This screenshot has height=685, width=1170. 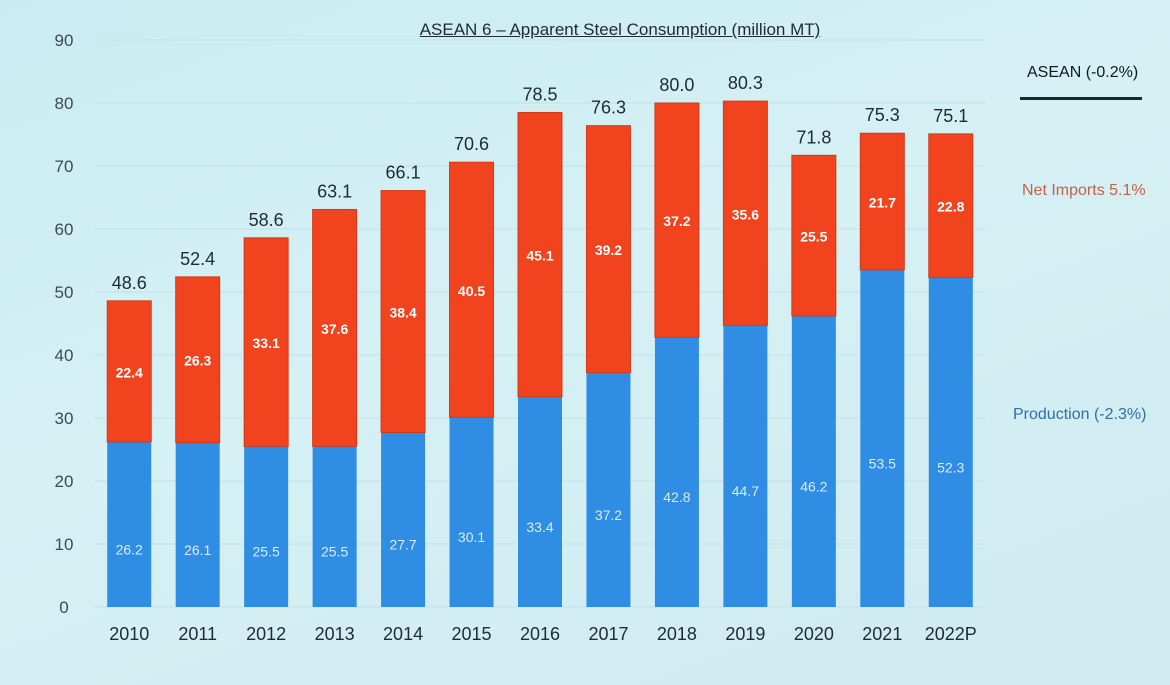 I want to click on total-value-label: 58.6, so click(x=266, y=220).